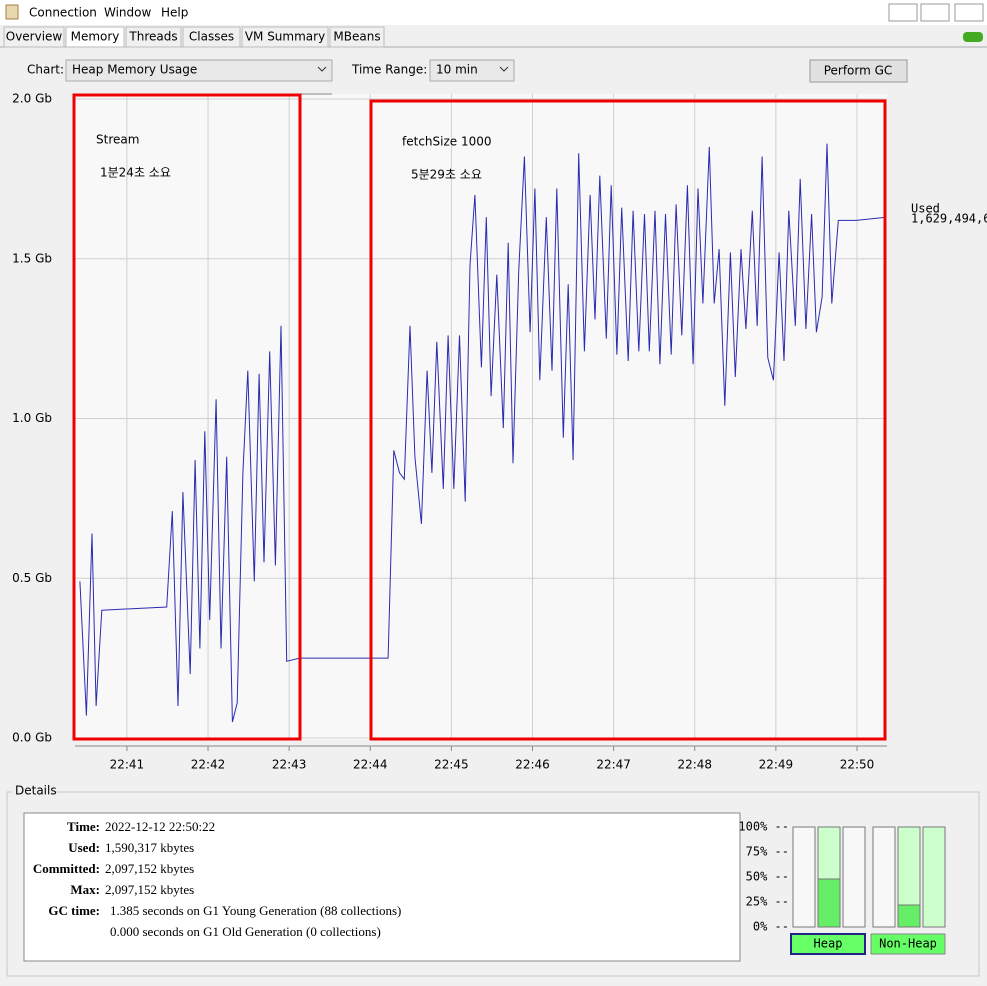 The width and height of the screenshot is (987, 986). I want to click on y-tick-label: 0.5 Gb, so click(32, 578).